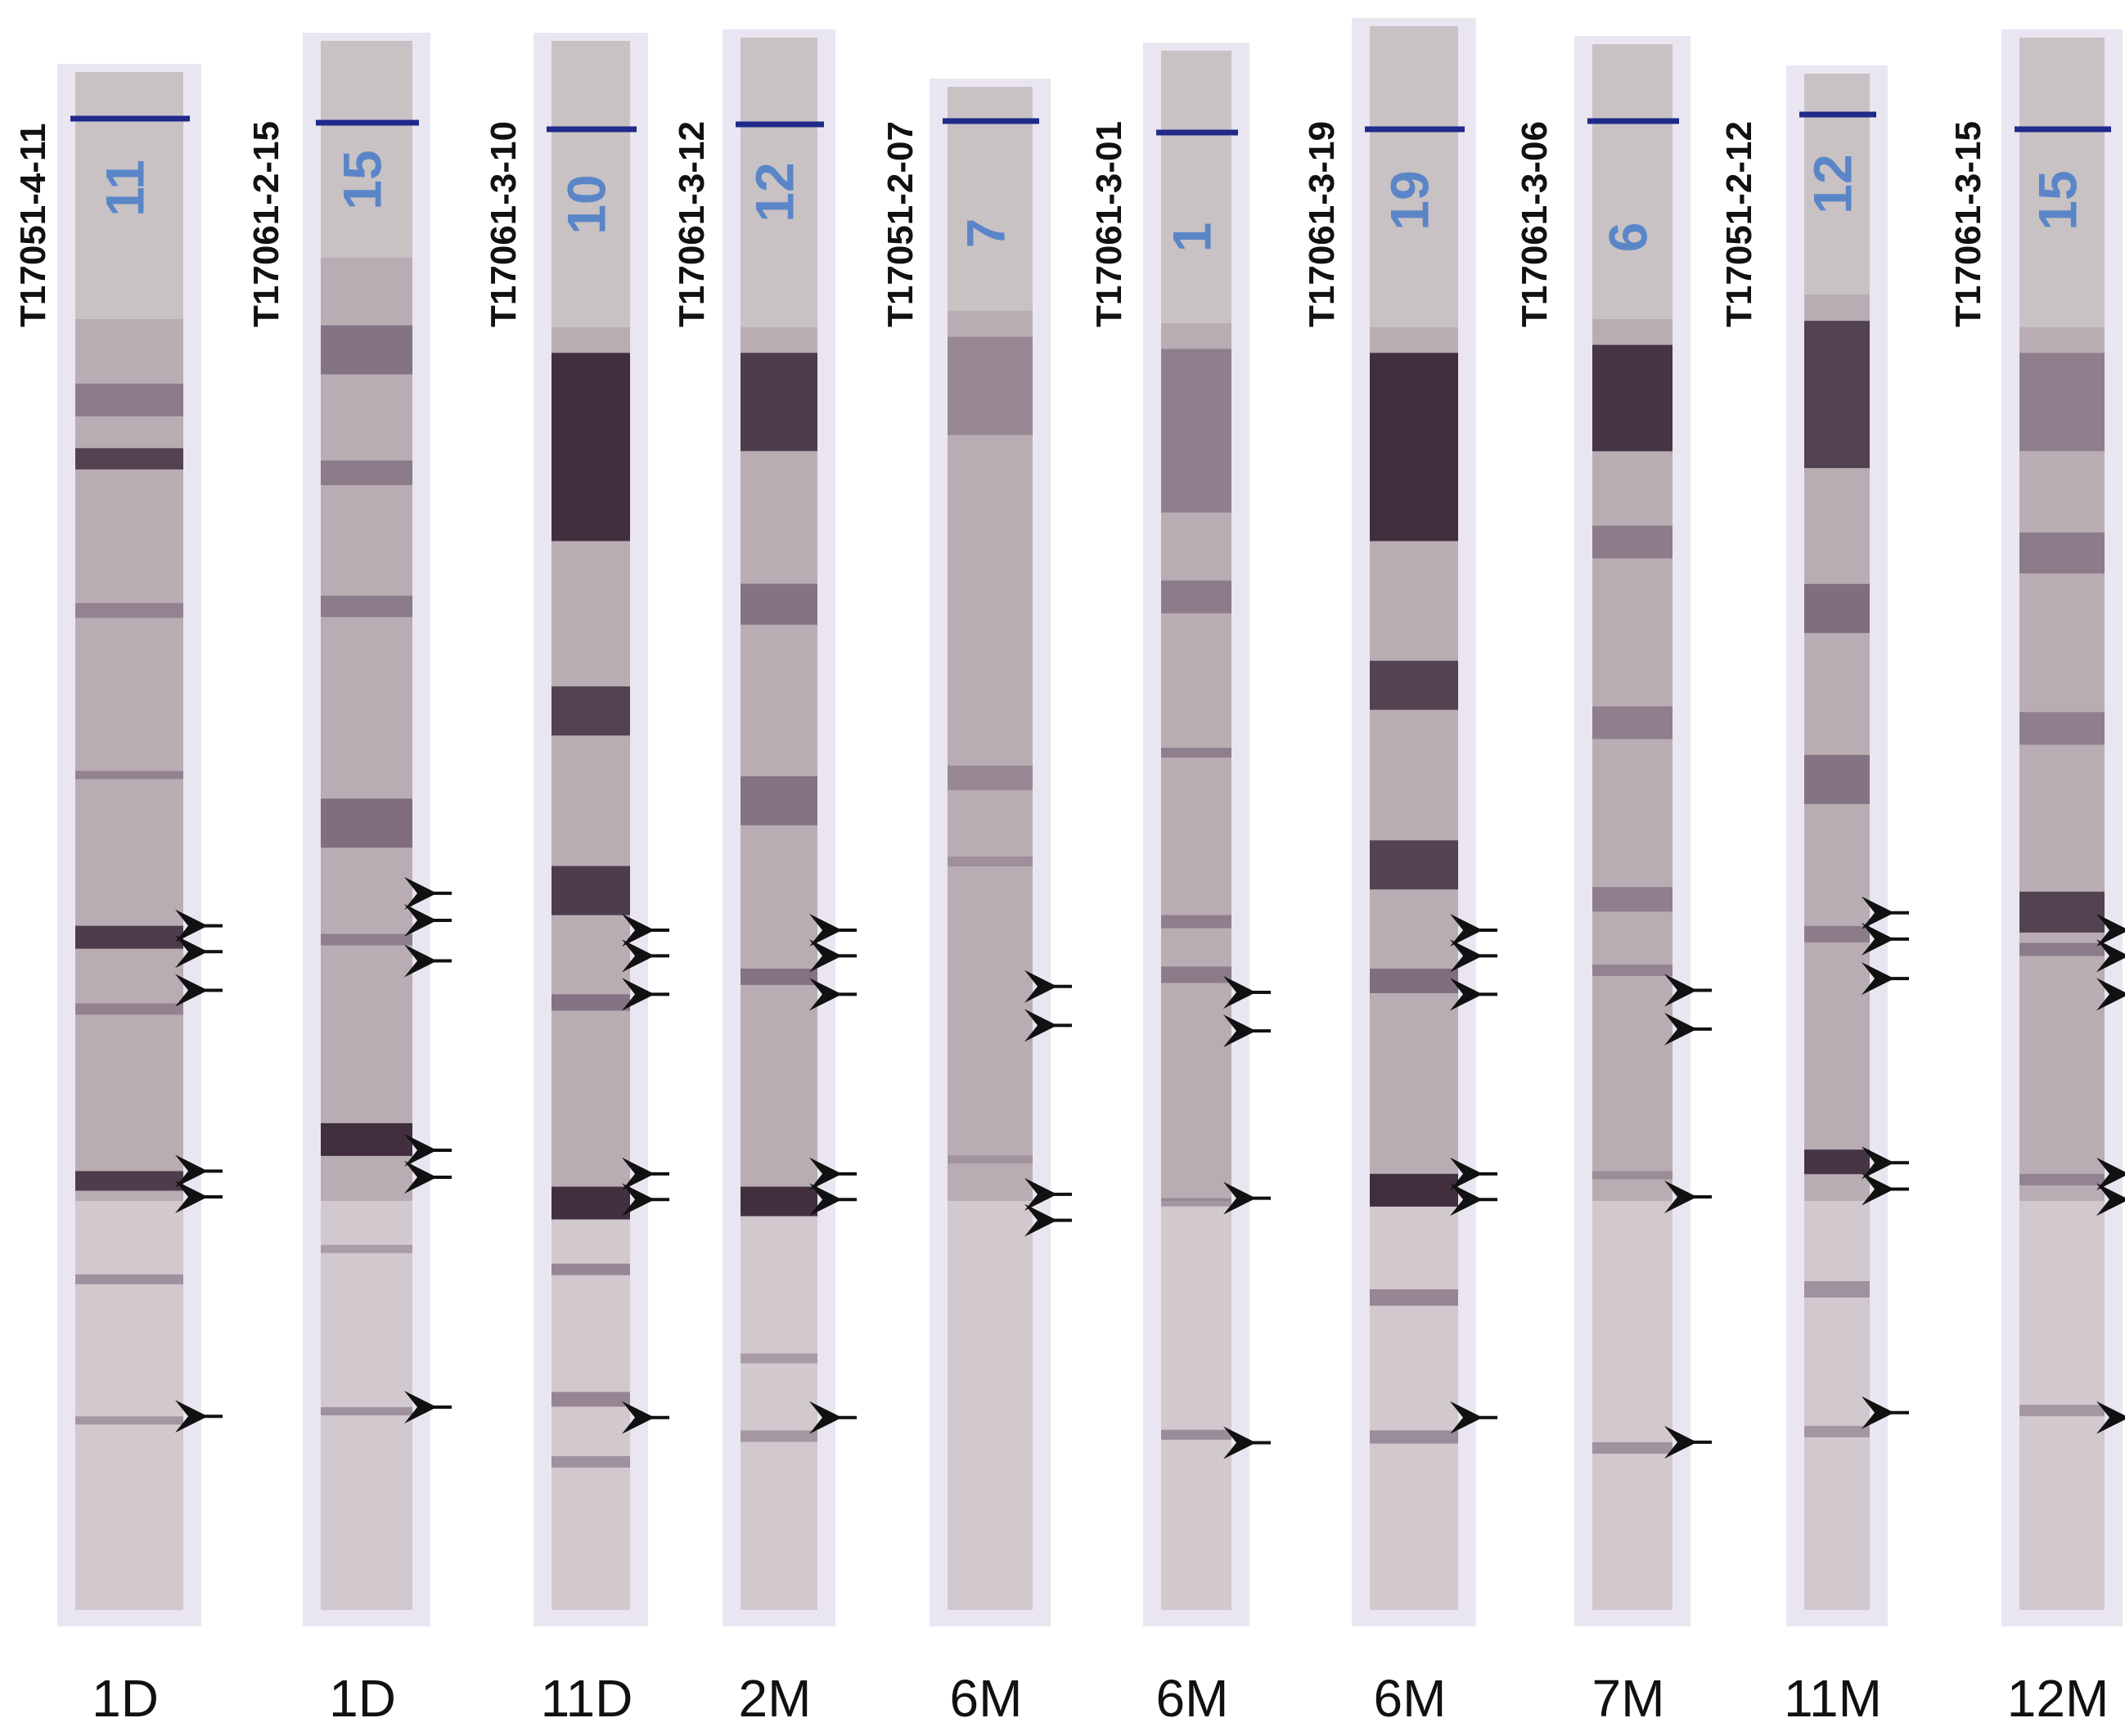 This screenshot has width=2125, height=1736. Describe the element at coordinates (1814, 896) in the screenshot. I see `strip-group: 12 T17051-2-12 11M` at that location.